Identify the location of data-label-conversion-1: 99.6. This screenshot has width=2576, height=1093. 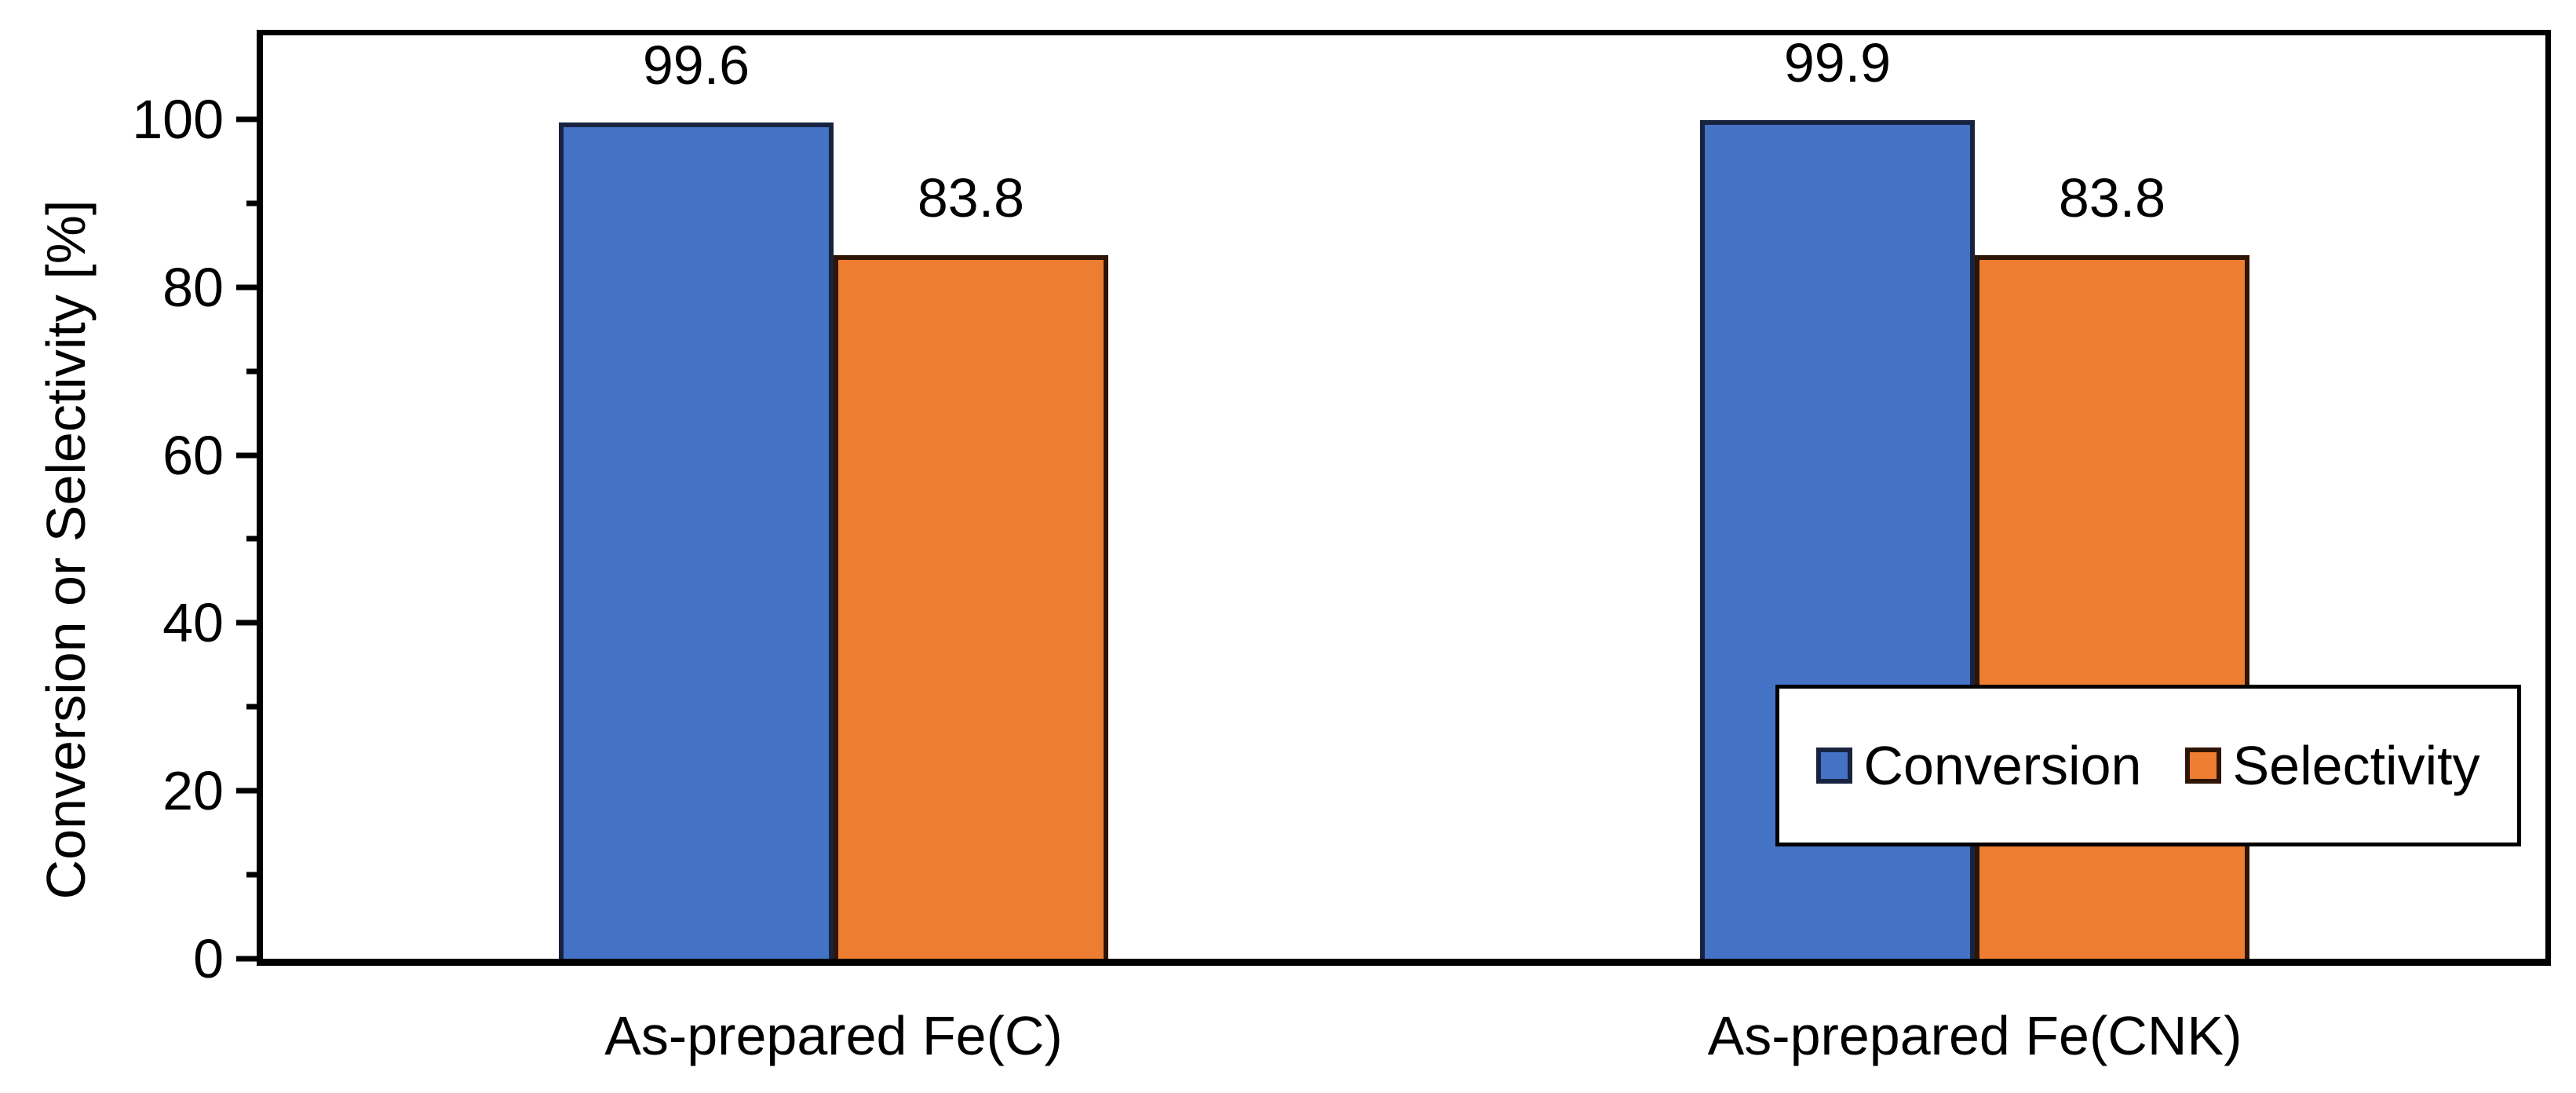
(696, 66).